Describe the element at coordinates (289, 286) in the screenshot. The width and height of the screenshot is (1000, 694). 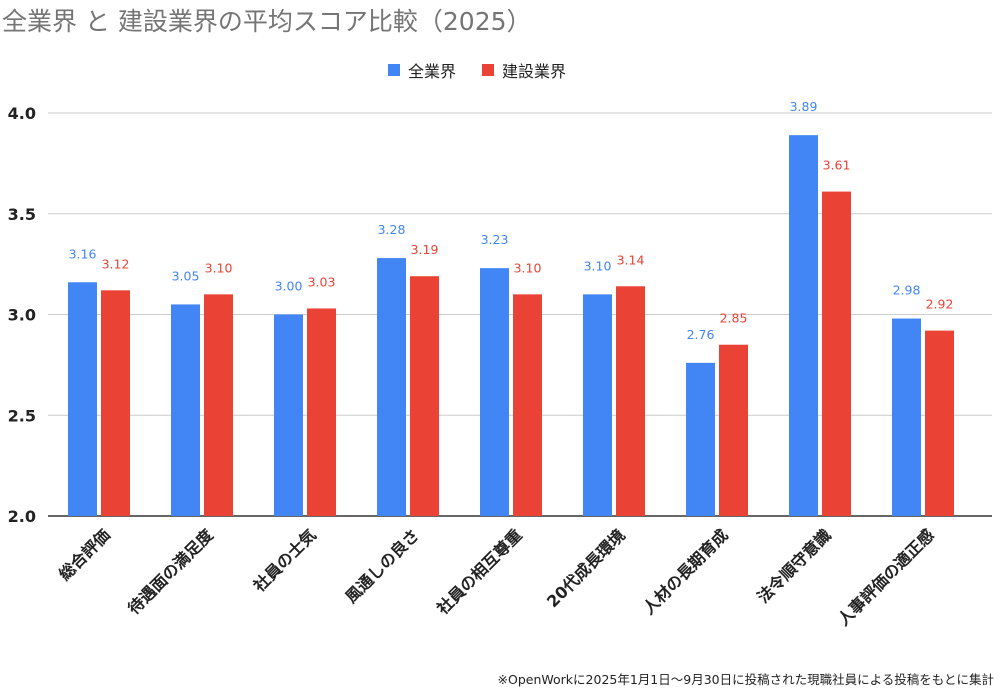
I see `data-label: 3.00` at that location.